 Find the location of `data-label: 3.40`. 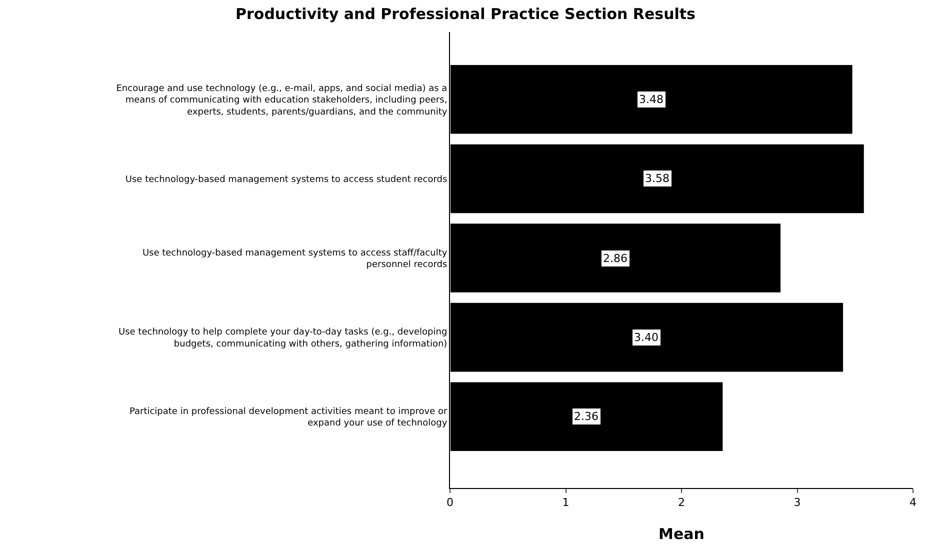

data-label: 3.40 is located at coordinates (646, 337).